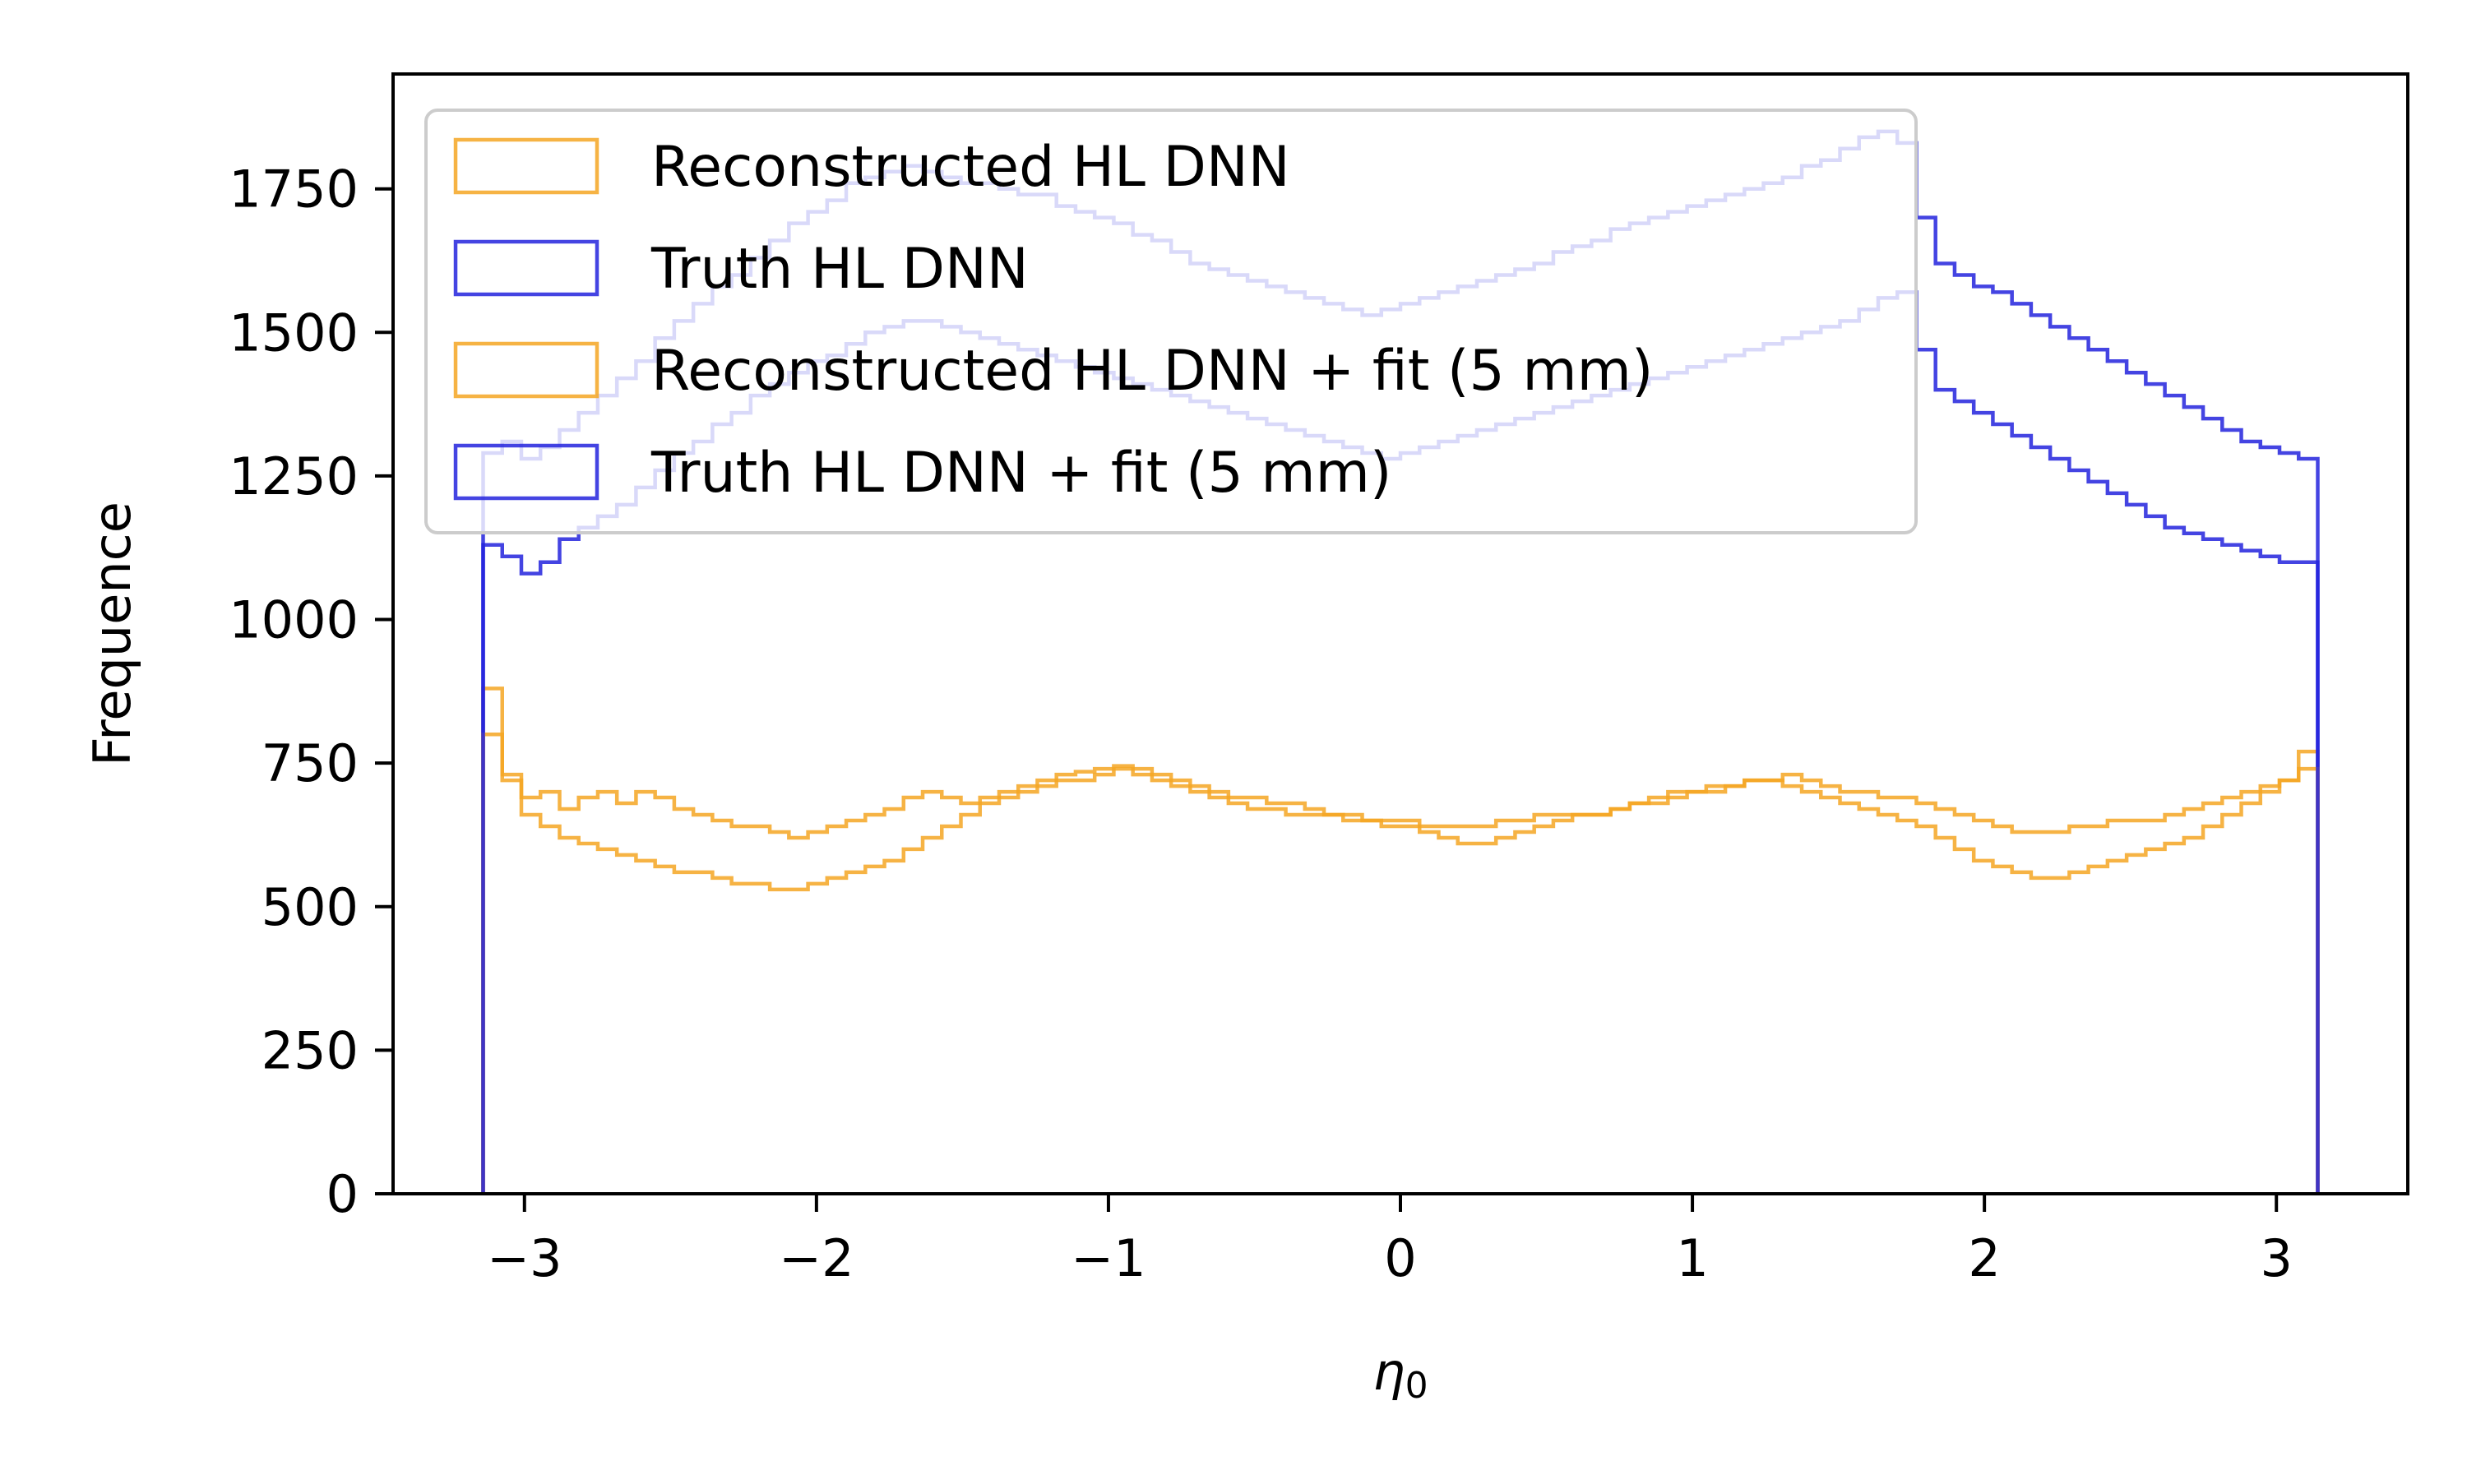  Describe the element at coordinates (1984, 1258) in the screenshot. I see `x-tick-label: 2` at that location.